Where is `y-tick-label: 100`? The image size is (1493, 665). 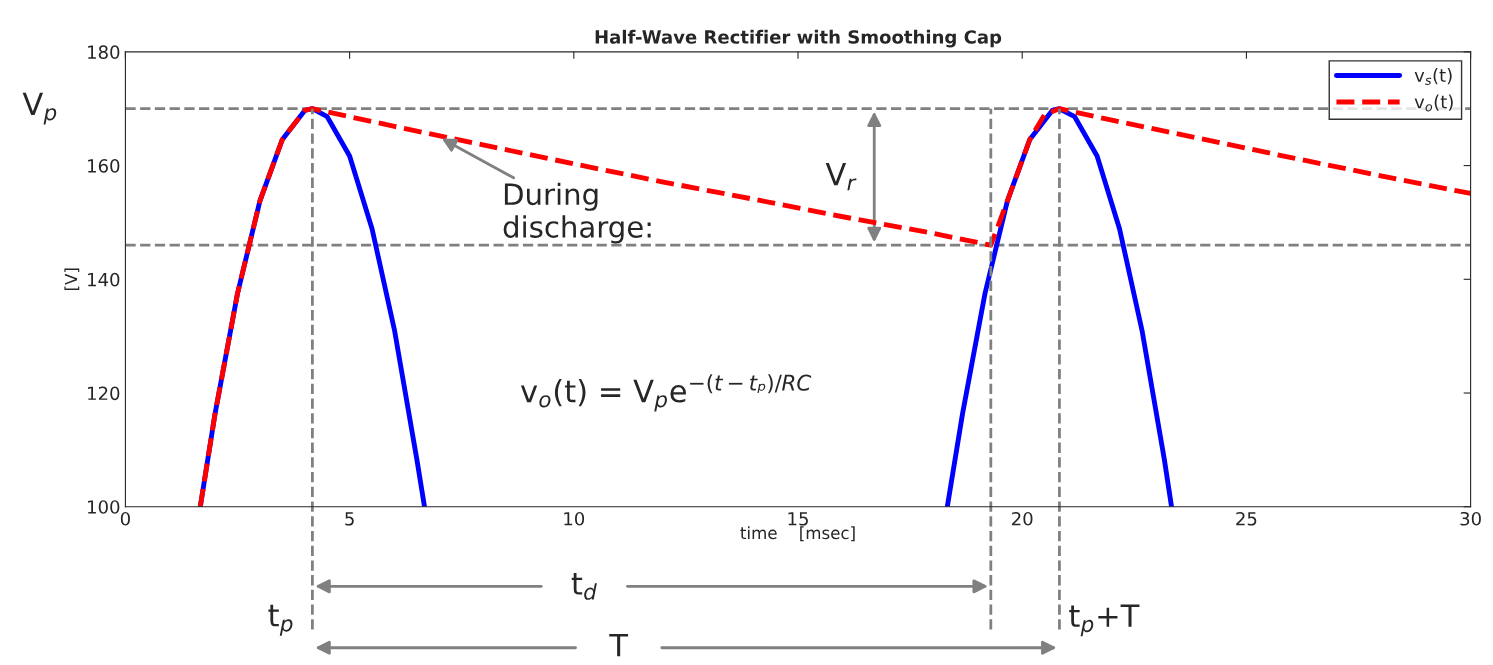
y-tick-label: 100 is located at coordinates (104, 507).